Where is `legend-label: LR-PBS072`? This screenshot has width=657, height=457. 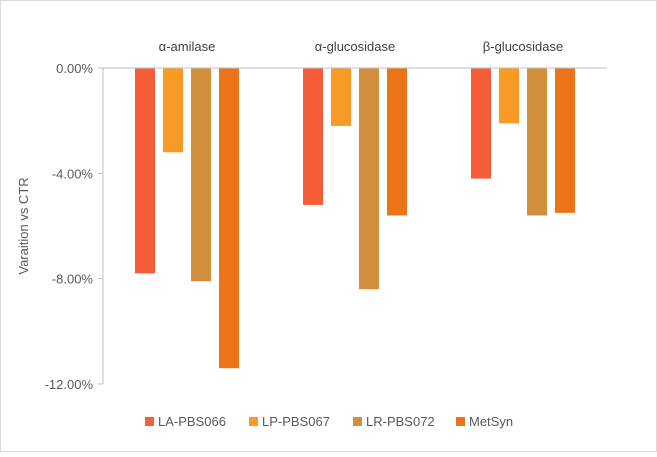
legend-label: LR-PBS072 is located at coordinates (400, 421).